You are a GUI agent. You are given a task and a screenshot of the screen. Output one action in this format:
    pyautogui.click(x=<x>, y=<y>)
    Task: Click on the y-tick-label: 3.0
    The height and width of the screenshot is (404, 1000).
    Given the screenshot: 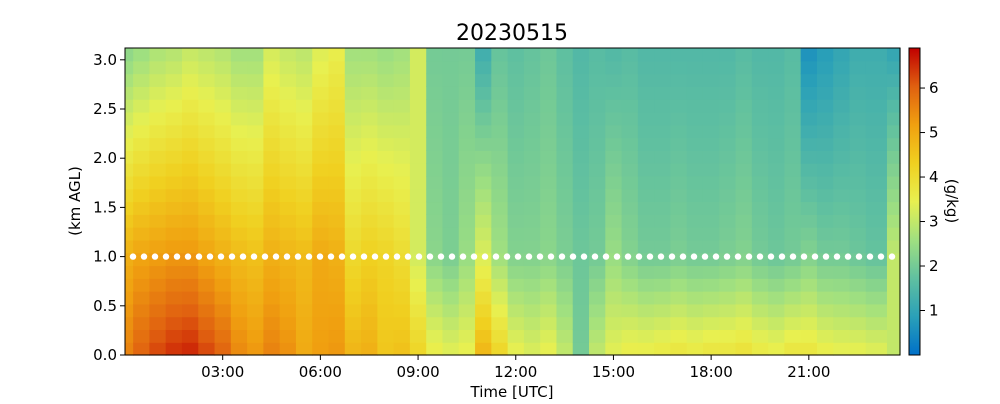 What is the action you would take?
    pyautogui.click(x=105, y=60)
    